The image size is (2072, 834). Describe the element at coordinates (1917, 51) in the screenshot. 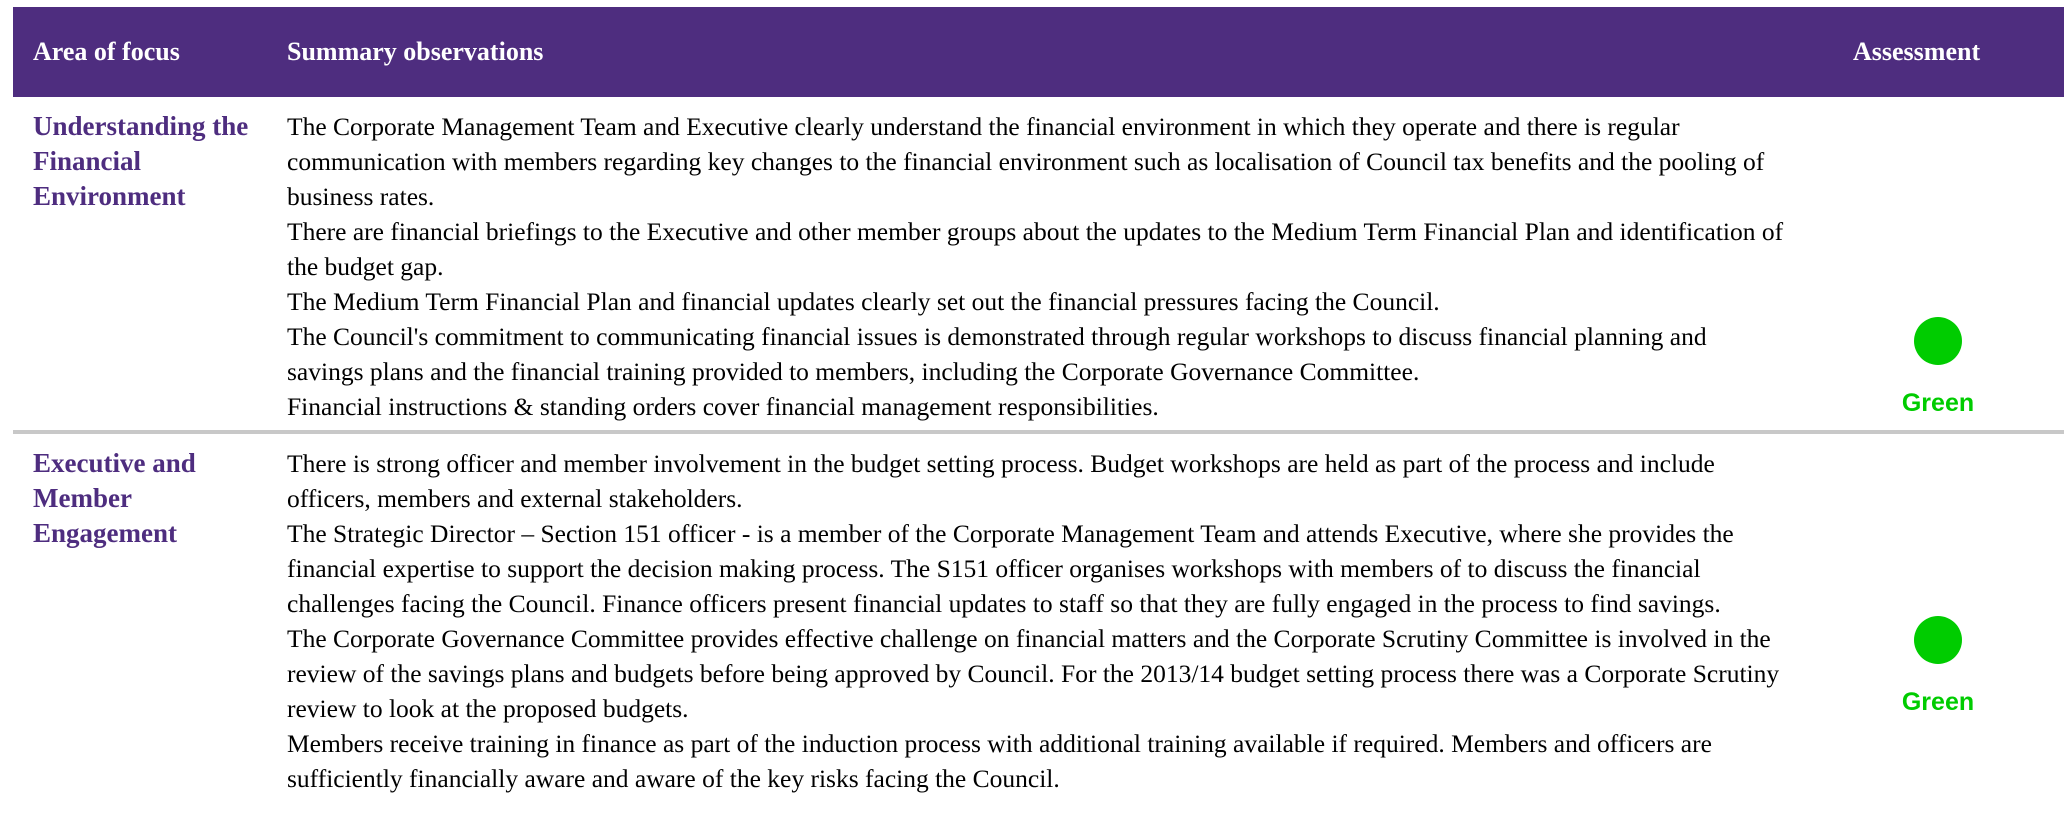

I see `column-header: Assessment` at that location.